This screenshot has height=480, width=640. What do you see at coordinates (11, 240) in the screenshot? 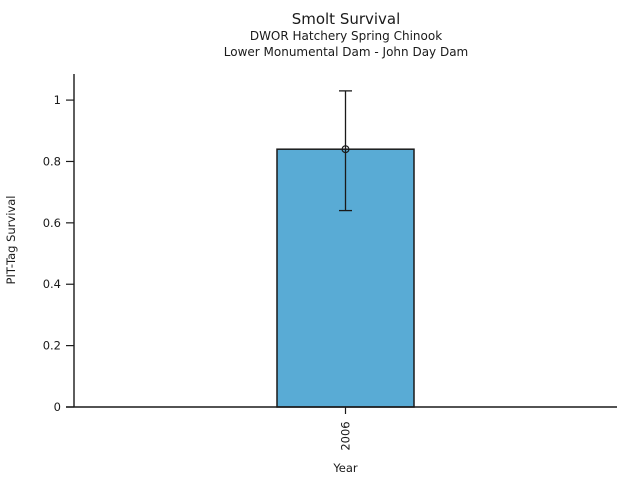
I see `y-axis-title: PIT-Tag Survival` at bounding box center [11, 240].